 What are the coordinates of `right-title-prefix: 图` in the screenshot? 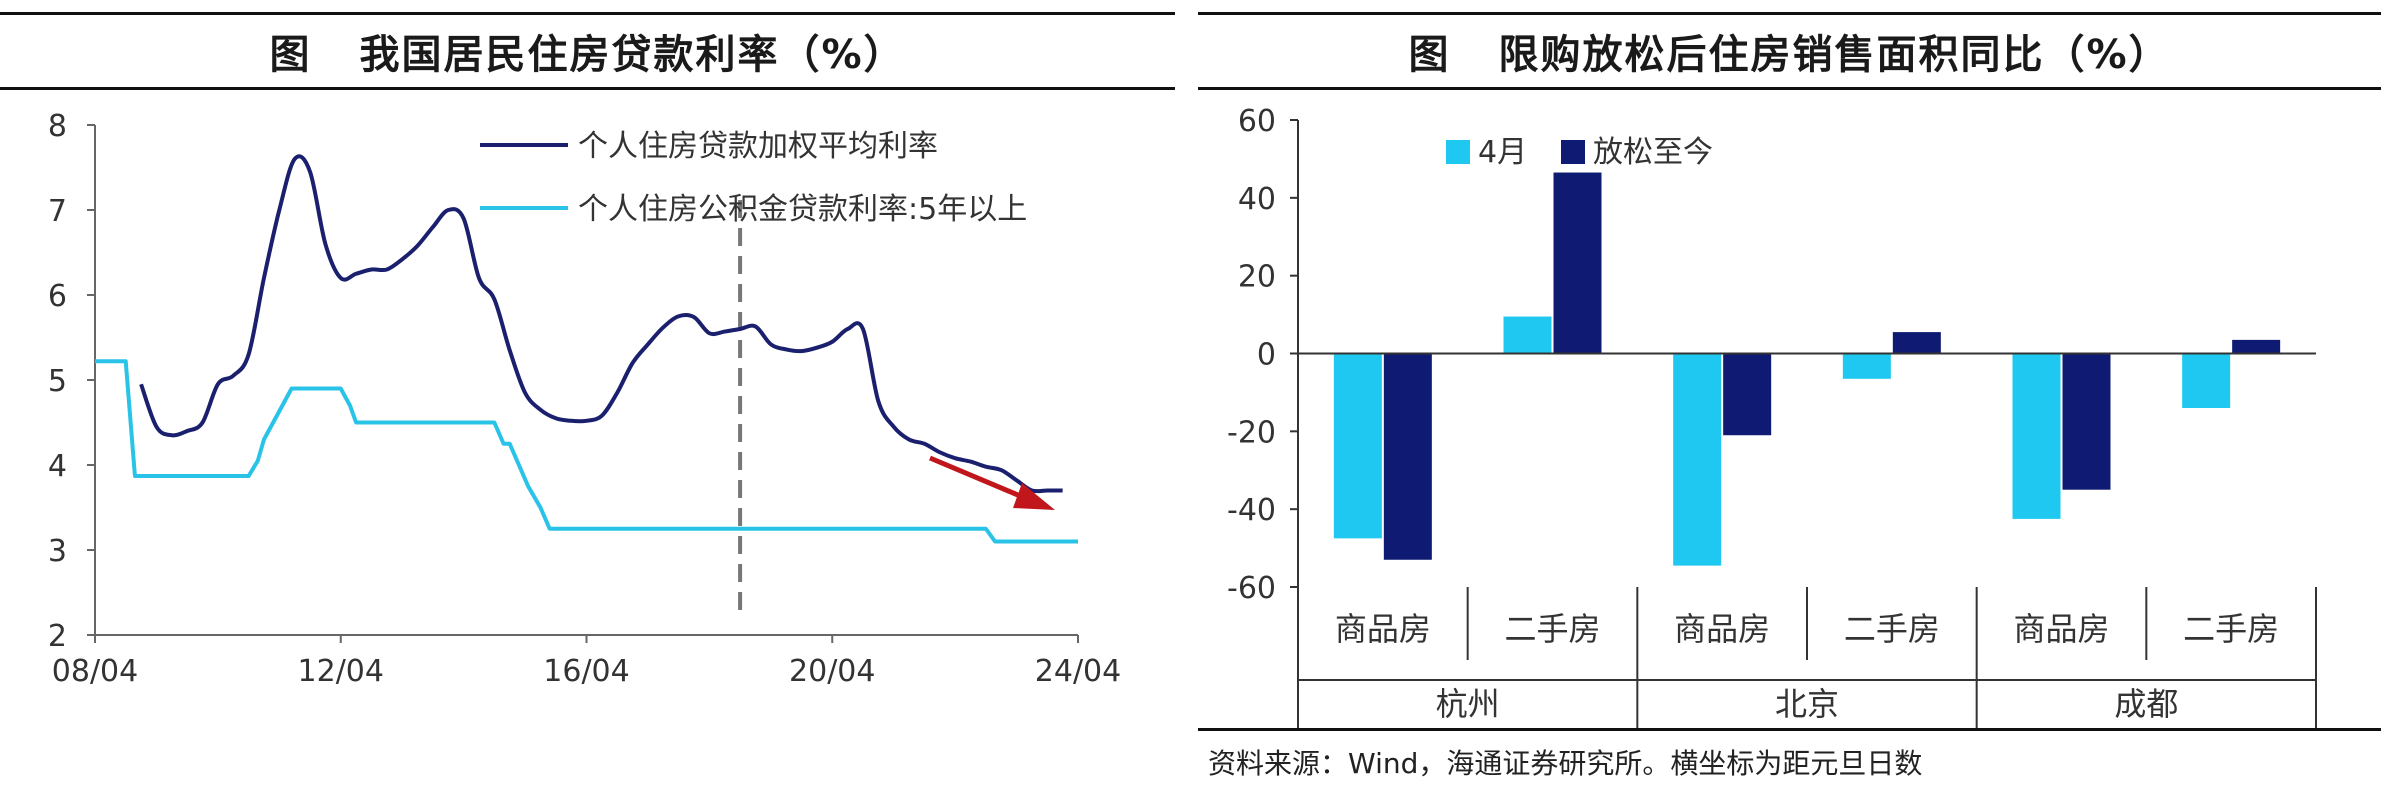 It's located at (1429, 55).